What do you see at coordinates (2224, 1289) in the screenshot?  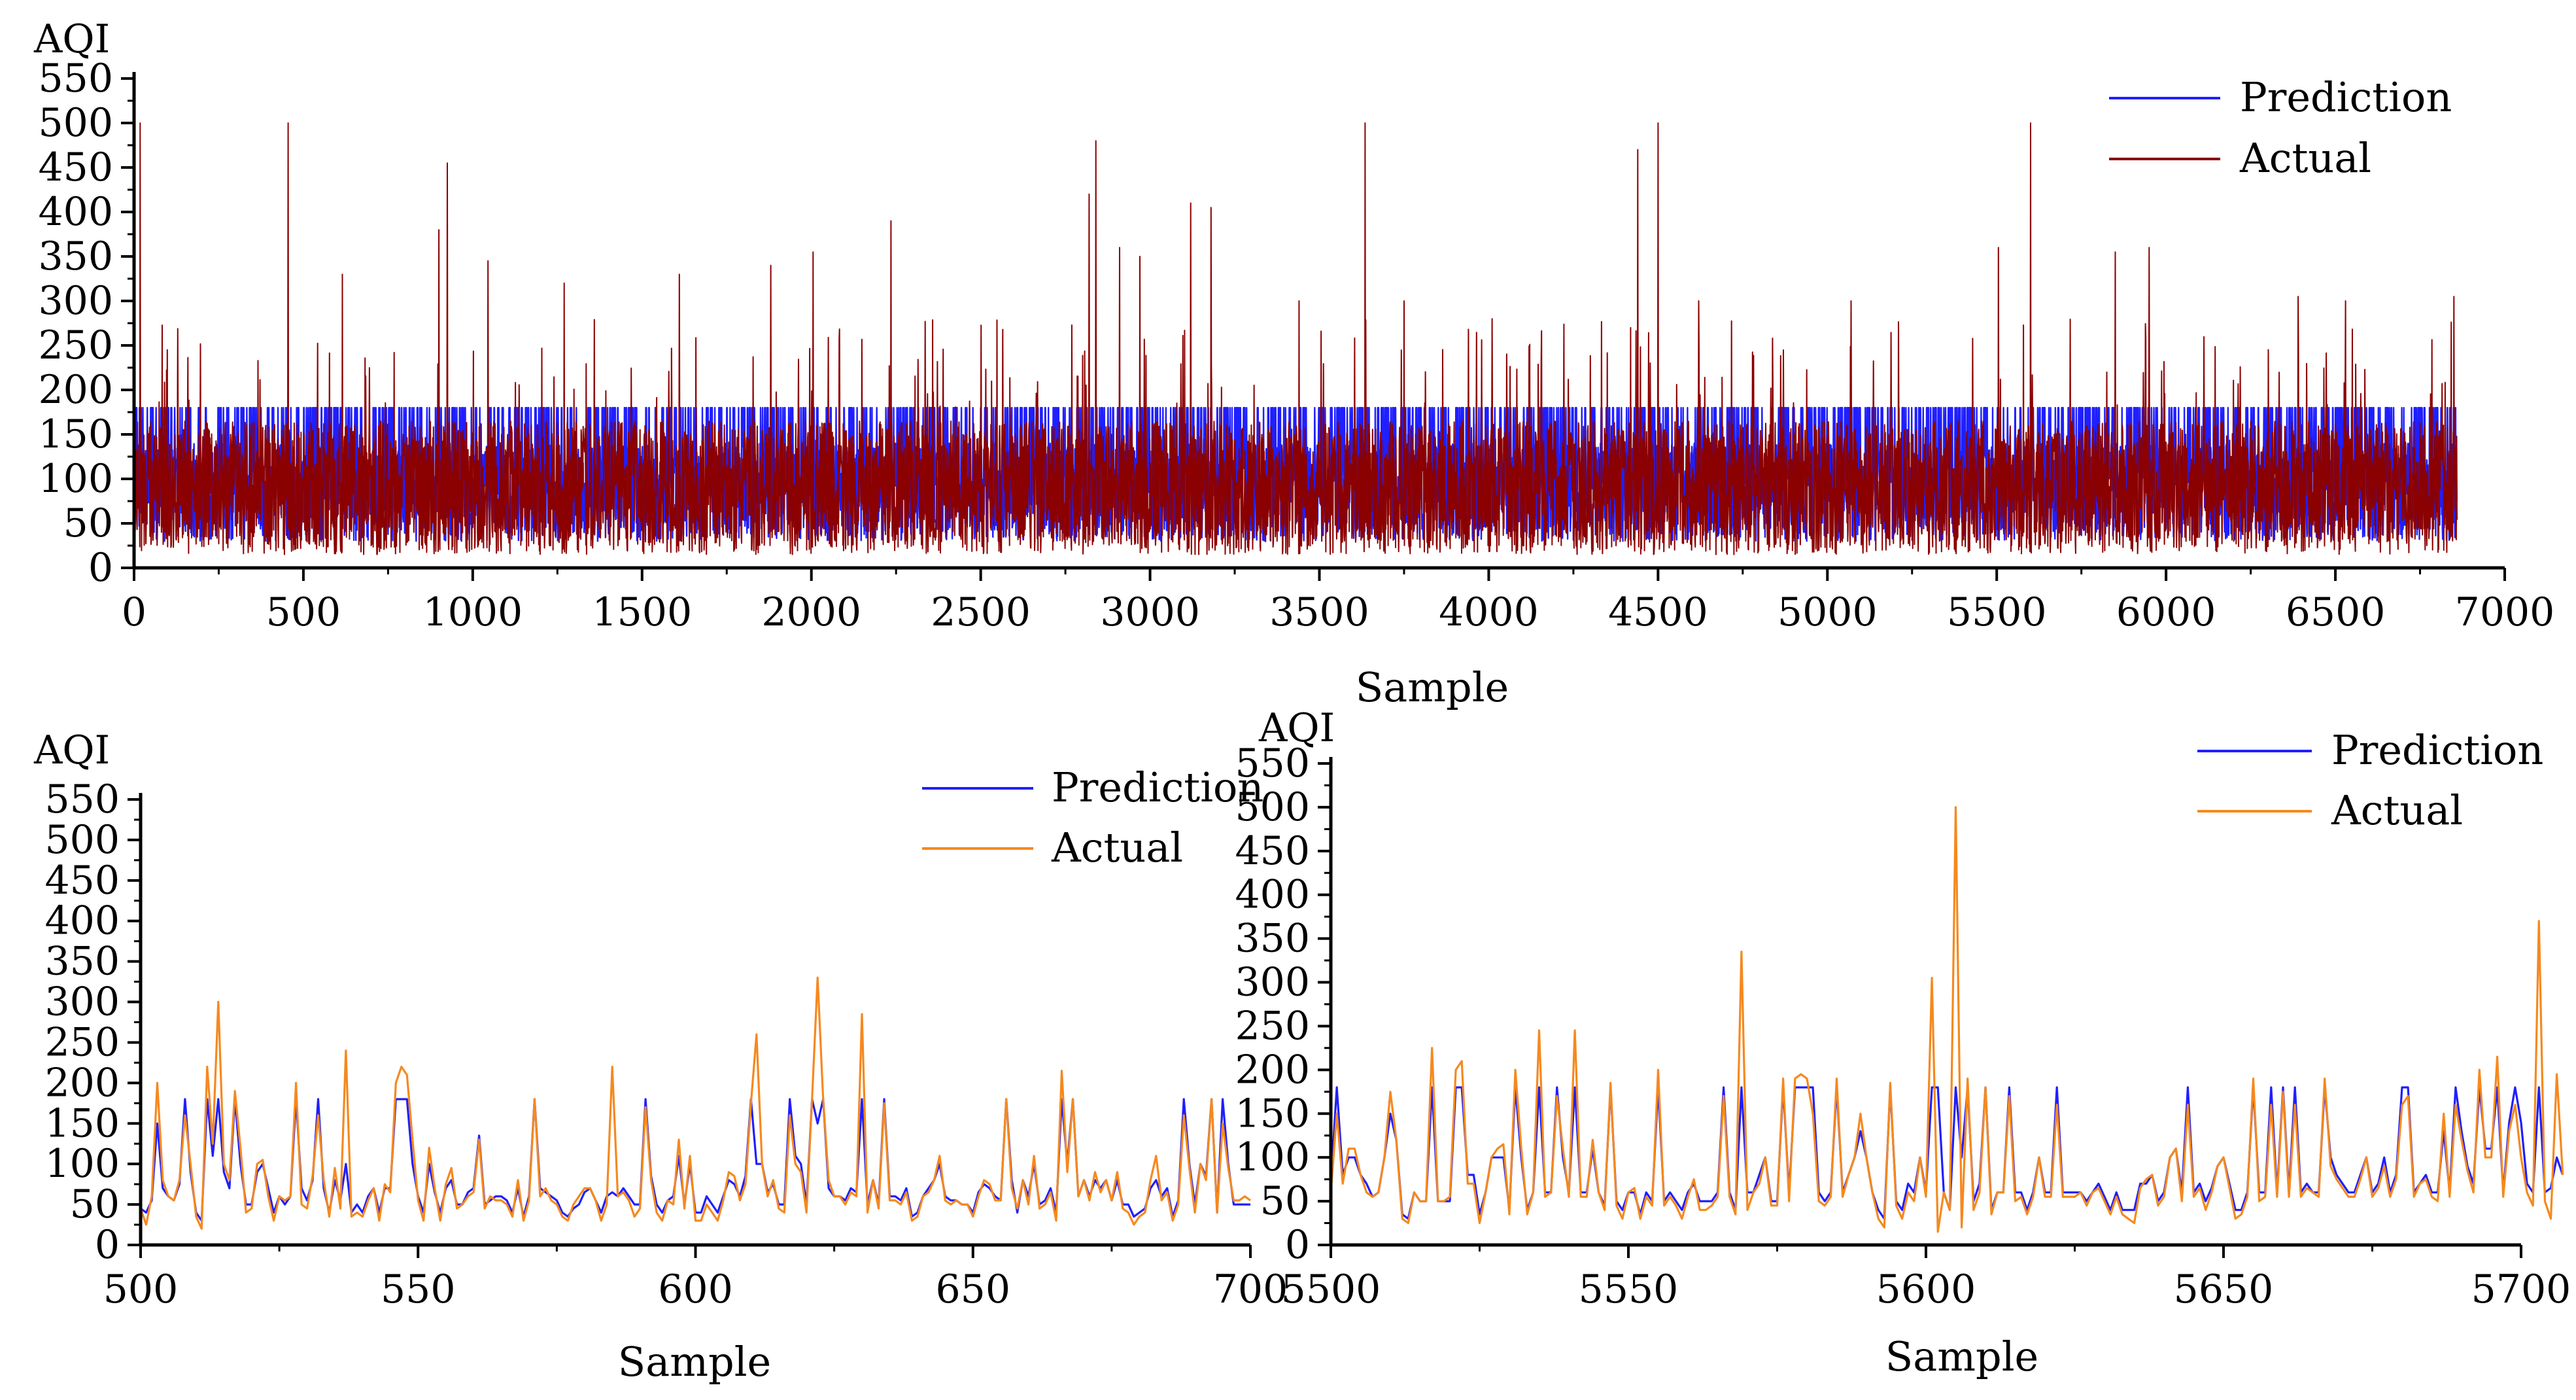 I see `x-tick-label: 5650` at bounding box center [2224, 1289].